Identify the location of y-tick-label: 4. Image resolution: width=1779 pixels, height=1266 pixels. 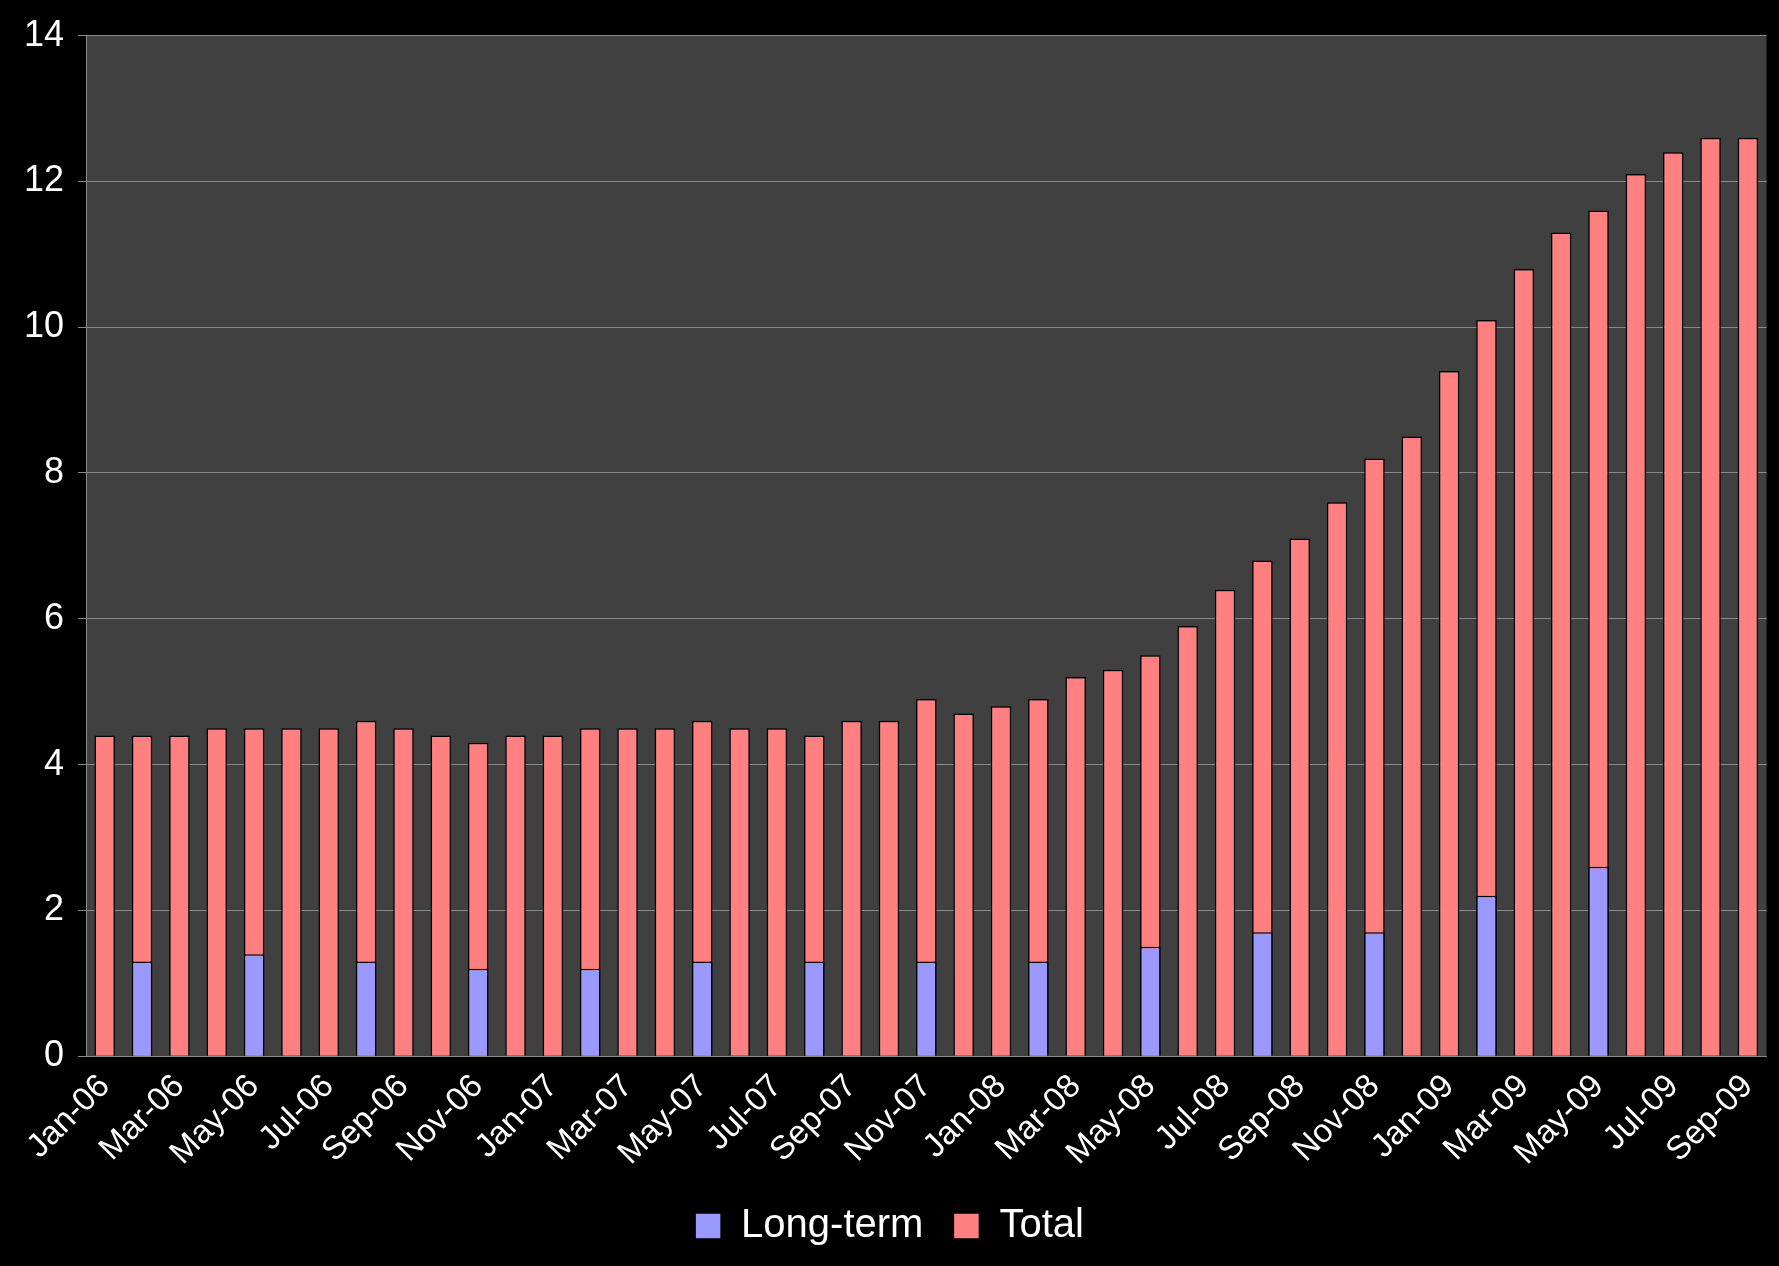
(54, 762).